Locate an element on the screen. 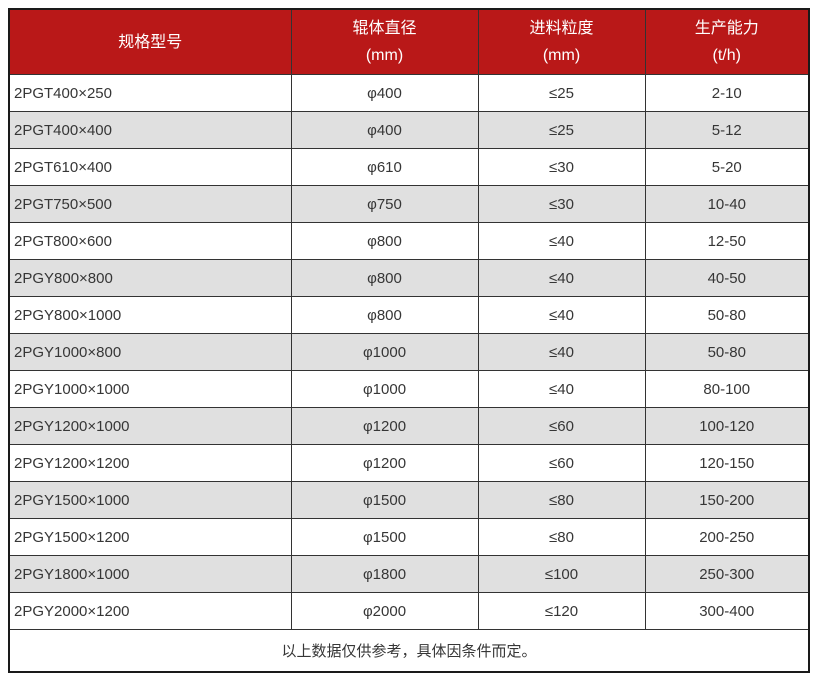 This screenshot has width=816, height=689. col-header-feed-size: 进料粒度 (mm) is located at coordinates (561, 41).